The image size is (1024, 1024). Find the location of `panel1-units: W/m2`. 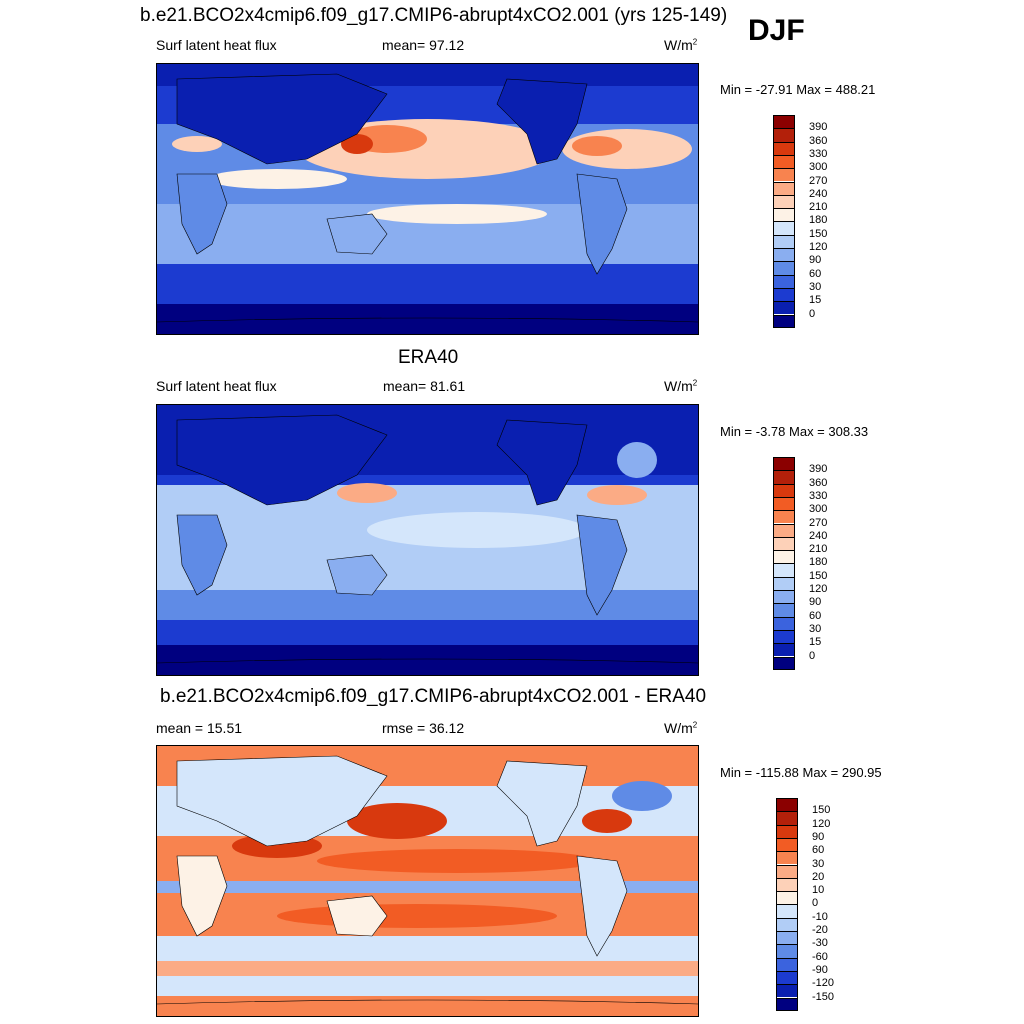

panel1-units: W/m2 is located at coordinates (681, 45).